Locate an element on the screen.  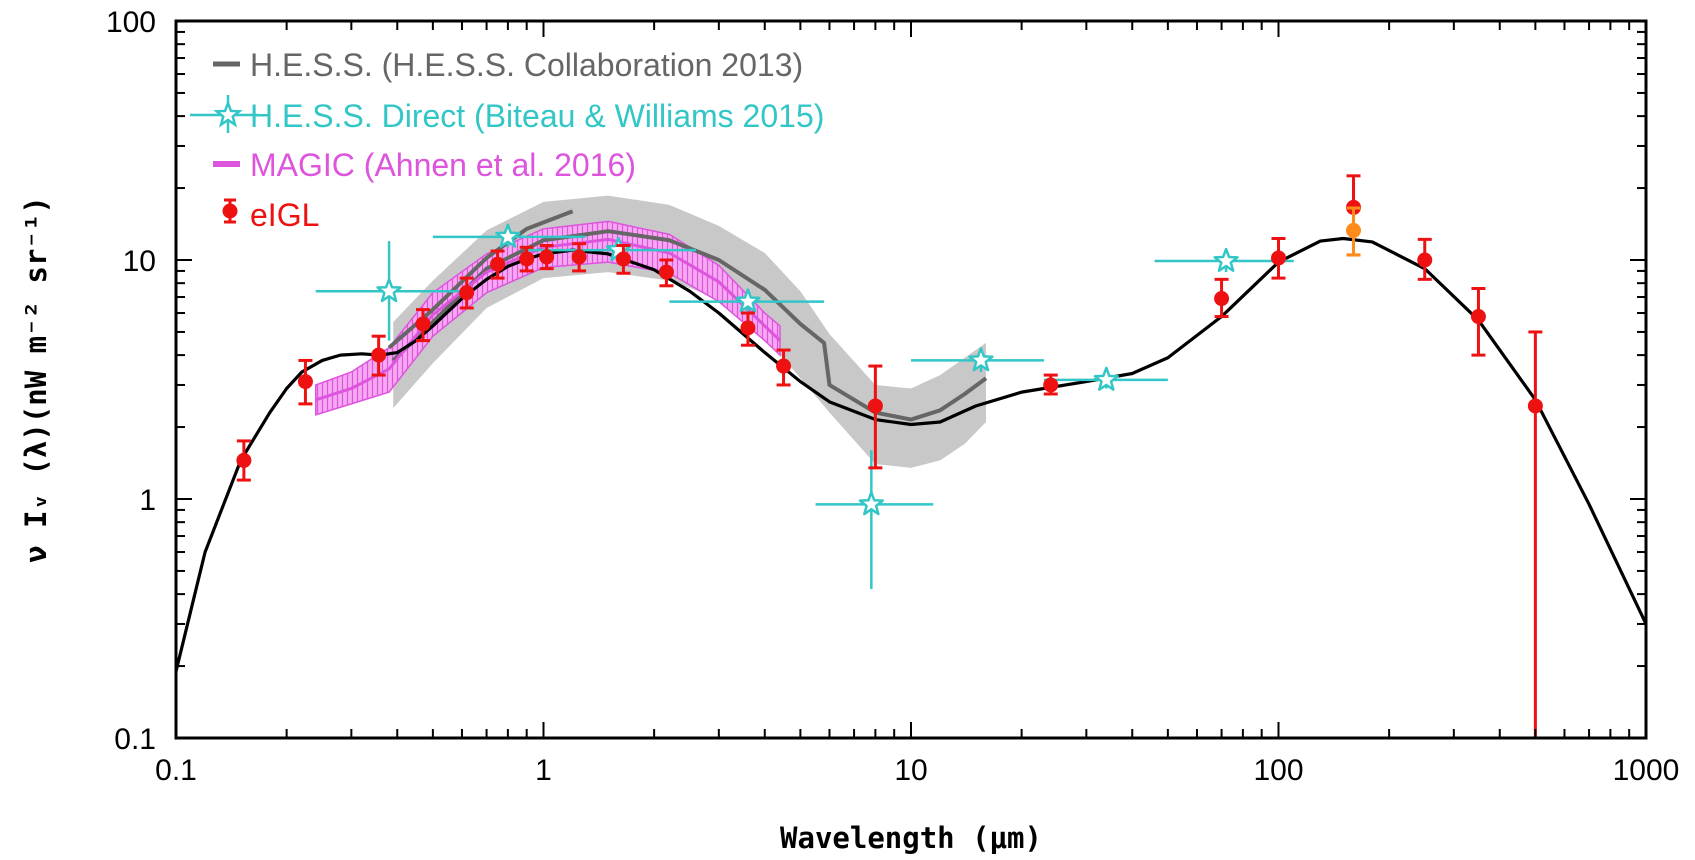
x-axis-label: Wavelength (μm) is located at coordinates (911, 838).